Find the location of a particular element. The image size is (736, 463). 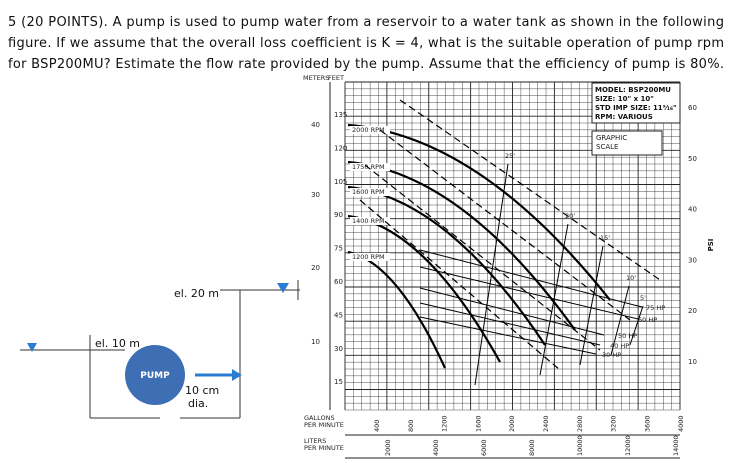

gpm-tick-label: 800 is located at coordinates (411, 426).